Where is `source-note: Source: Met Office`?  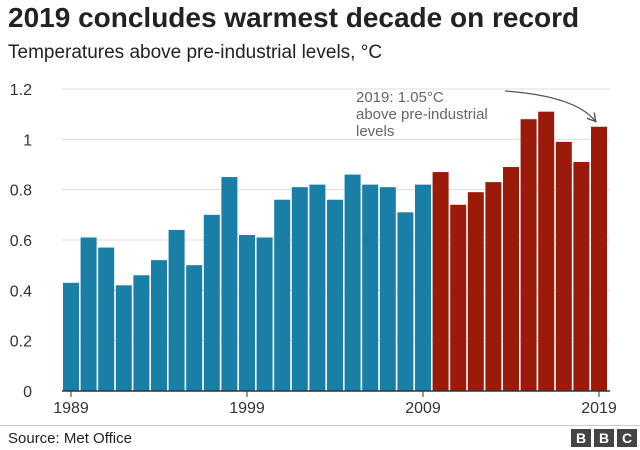 source-note: Source: Met Office is located at coordinates (70, 438).